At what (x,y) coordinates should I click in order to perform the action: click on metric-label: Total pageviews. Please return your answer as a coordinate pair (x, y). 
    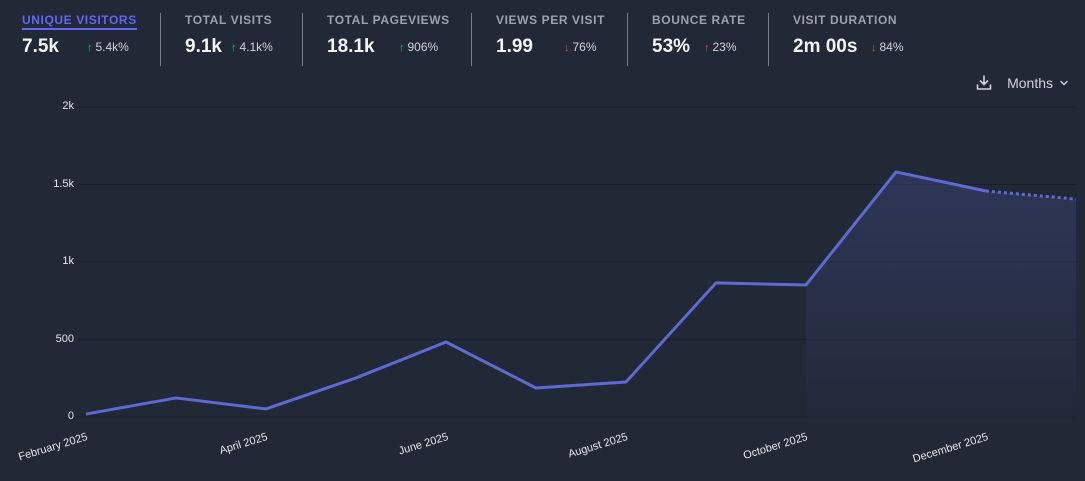
    Looking at the image, I should click on (388, 20).